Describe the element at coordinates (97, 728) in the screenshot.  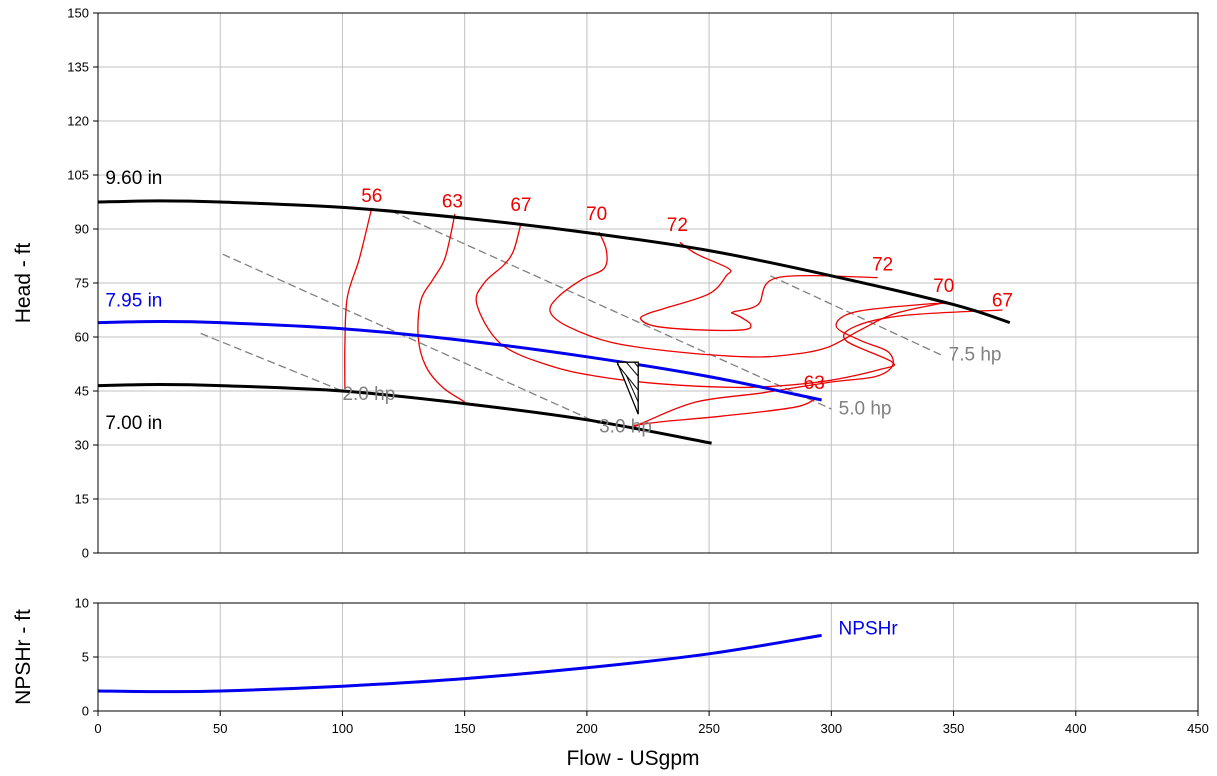
I see `x-tick-label: 0` at that location.